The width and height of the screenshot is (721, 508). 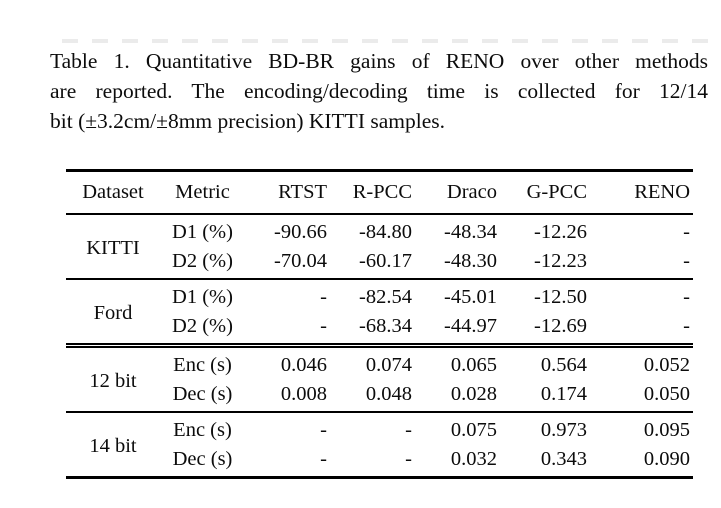 I want to click on col-header-rpcc: R-PCC, so click(x=372, y=192).